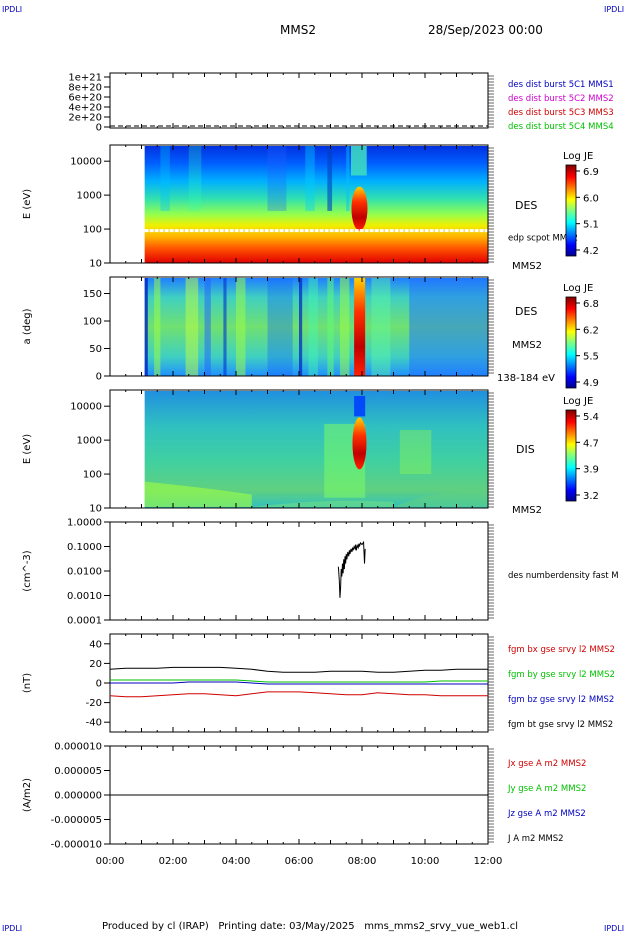 This screenshot has height=934, width=630. What do you see at coordinates (591, 470) in the screenshot?
I see `colorbar-tick-label: 3.9` at bounding box center [591, 470].